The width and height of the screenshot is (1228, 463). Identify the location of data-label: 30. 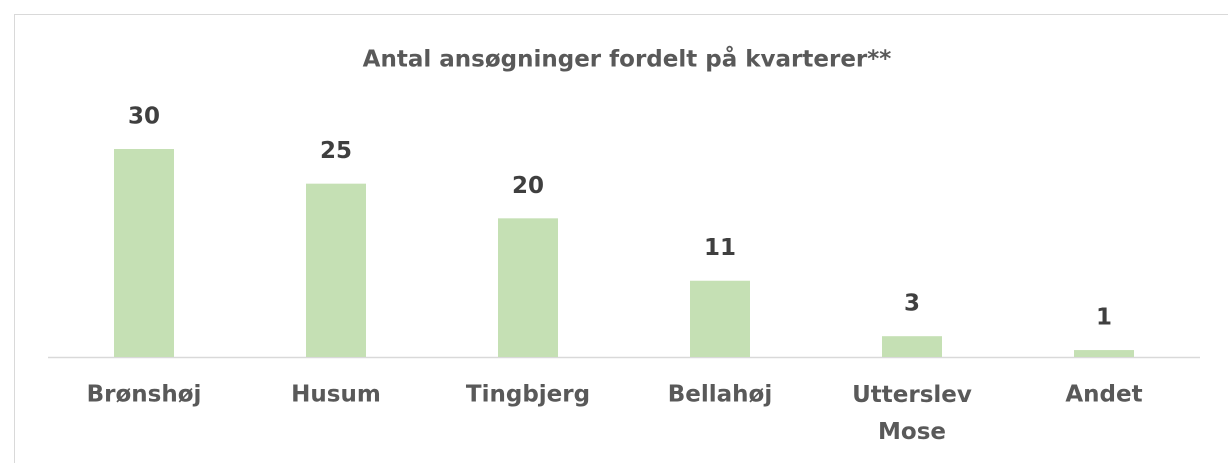
(144, 117).